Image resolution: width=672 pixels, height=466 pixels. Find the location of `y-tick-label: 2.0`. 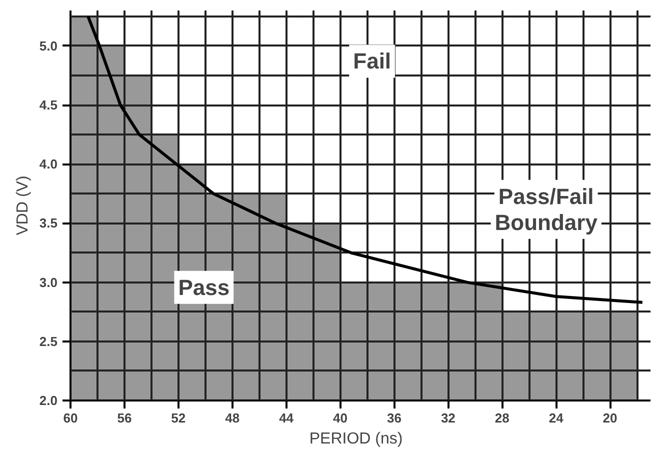

y-tick-label: 2.0 is located at coordinates (48, 400).